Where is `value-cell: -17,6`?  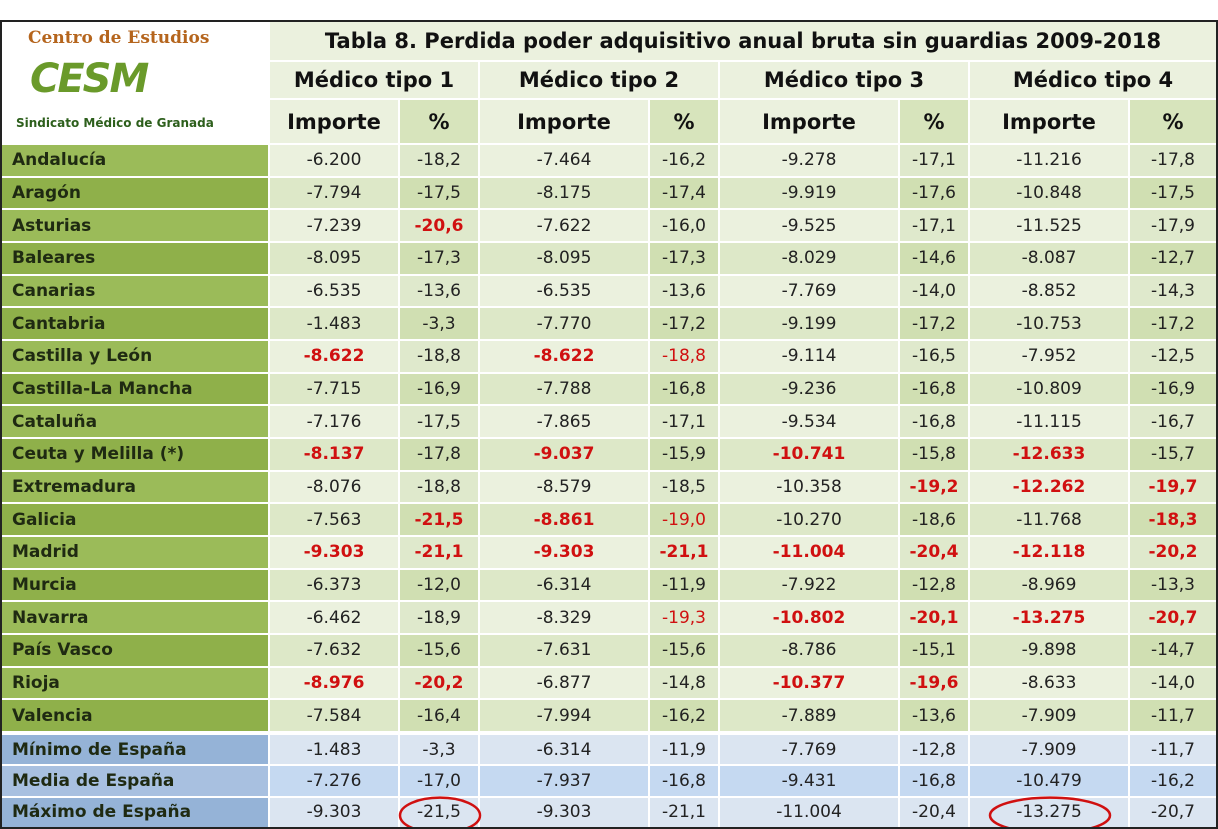
value-cell: -17,6 is located at coordinates (935, 194).